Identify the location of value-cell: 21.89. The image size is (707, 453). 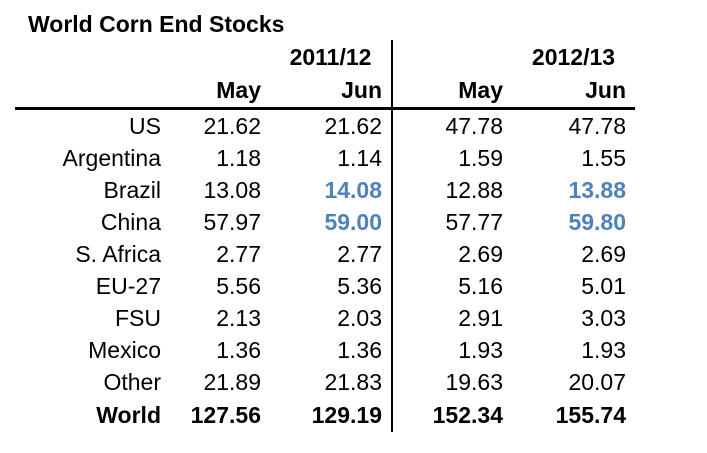
(232, 381).